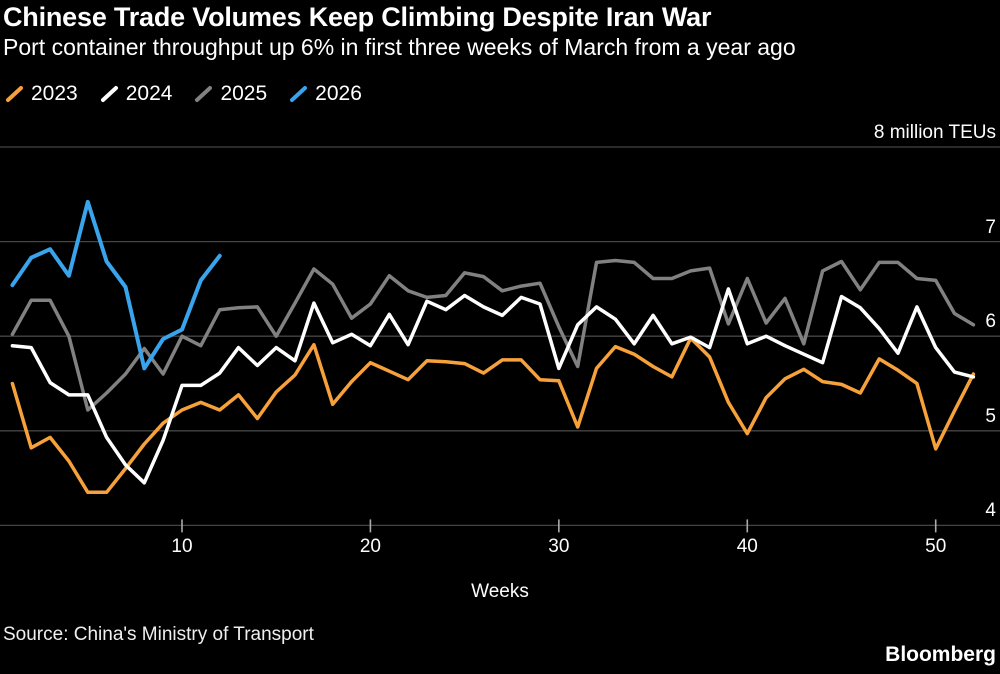 The width and height of the screenshot is (1000, 674). Describe the element at coordinates (244, 93) in the screenshot. I see `legend-label: 2025` at that location.